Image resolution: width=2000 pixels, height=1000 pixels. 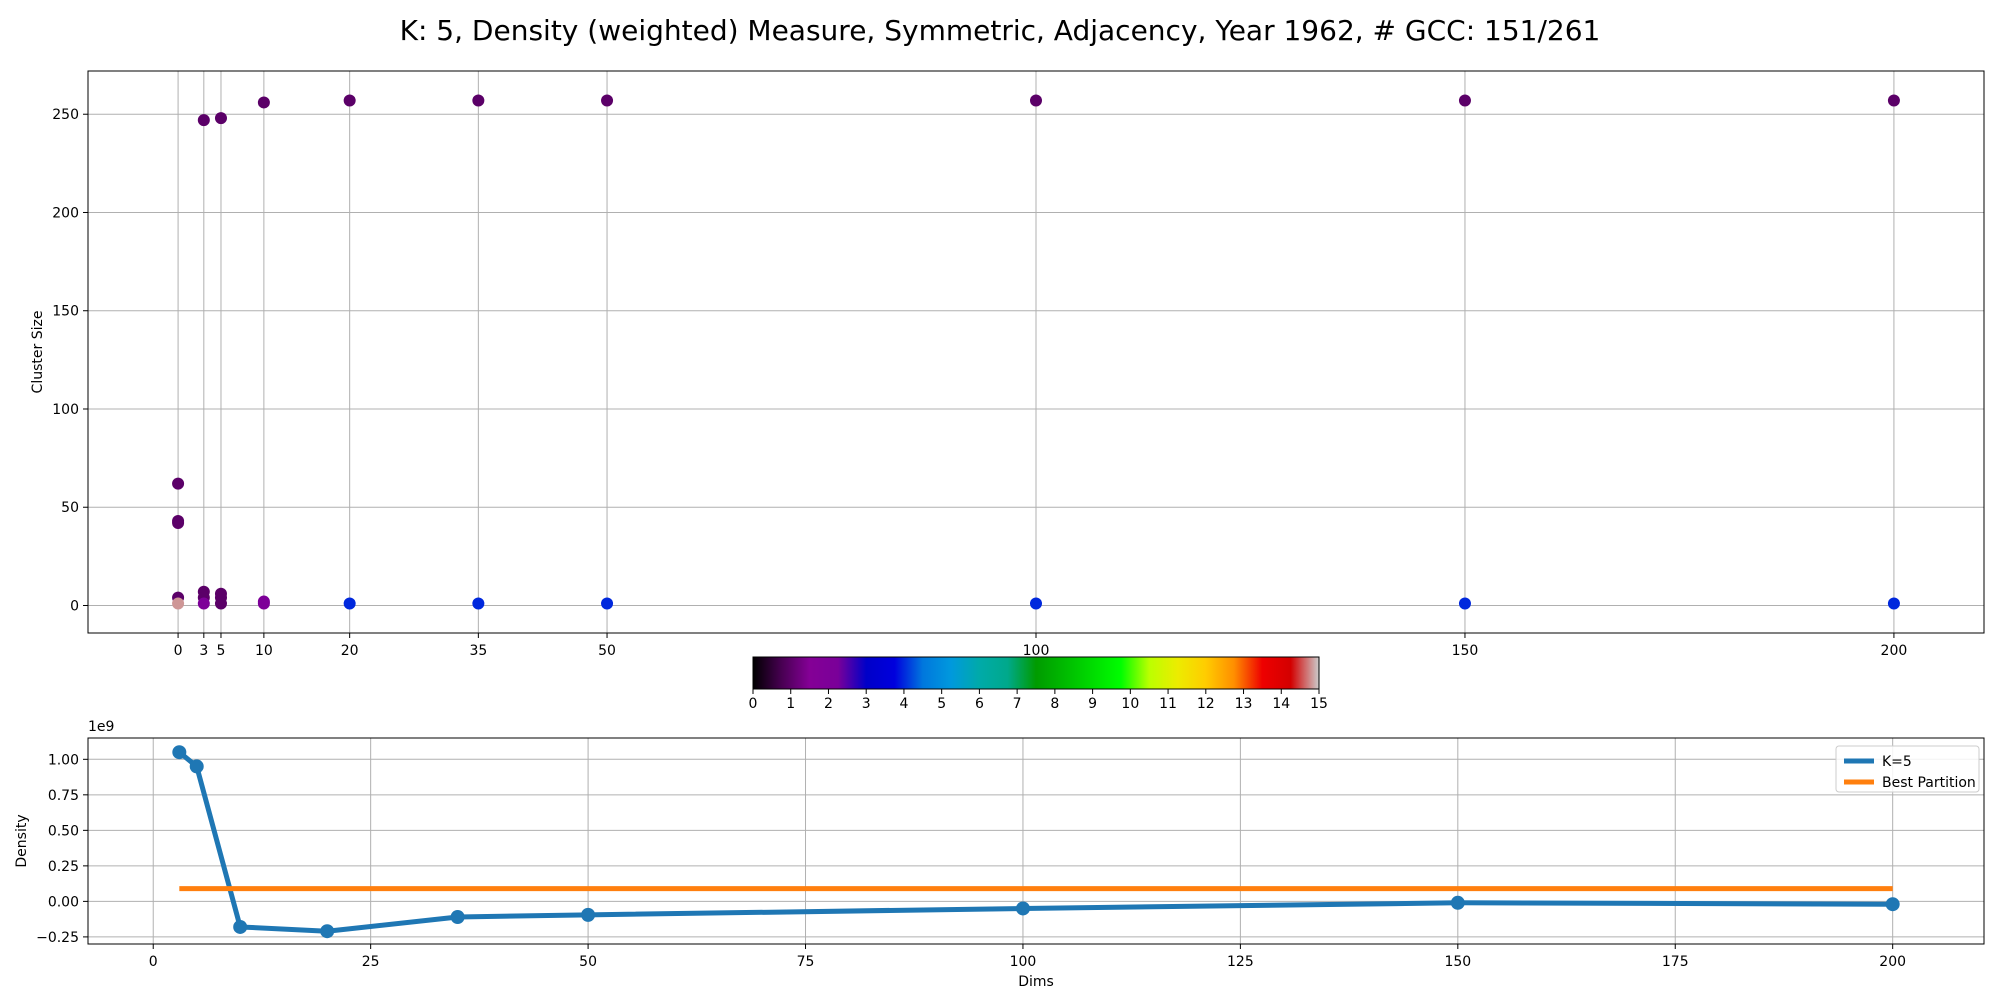 I want to click on colorbar-tick-label: 14, so click(x=1281, y=704).